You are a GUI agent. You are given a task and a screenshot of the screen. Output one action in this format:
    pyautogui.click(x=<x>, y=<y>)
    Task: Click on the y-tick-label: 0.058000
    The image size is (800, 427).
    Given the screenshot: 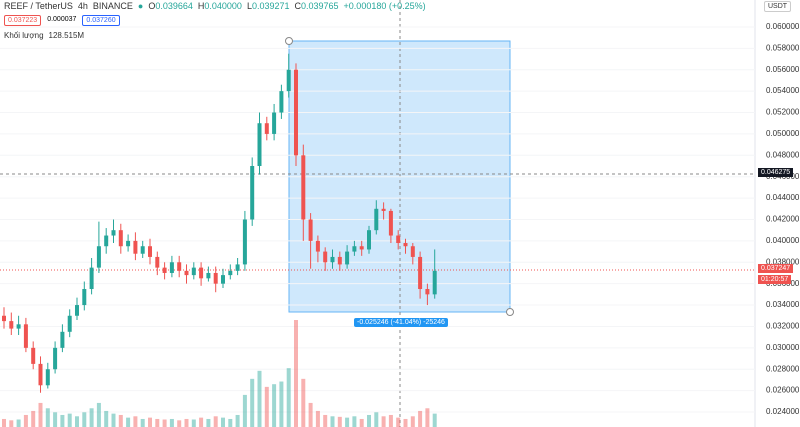 What is the action you would take?
    pyautogui.click(x=783, y=47)
    